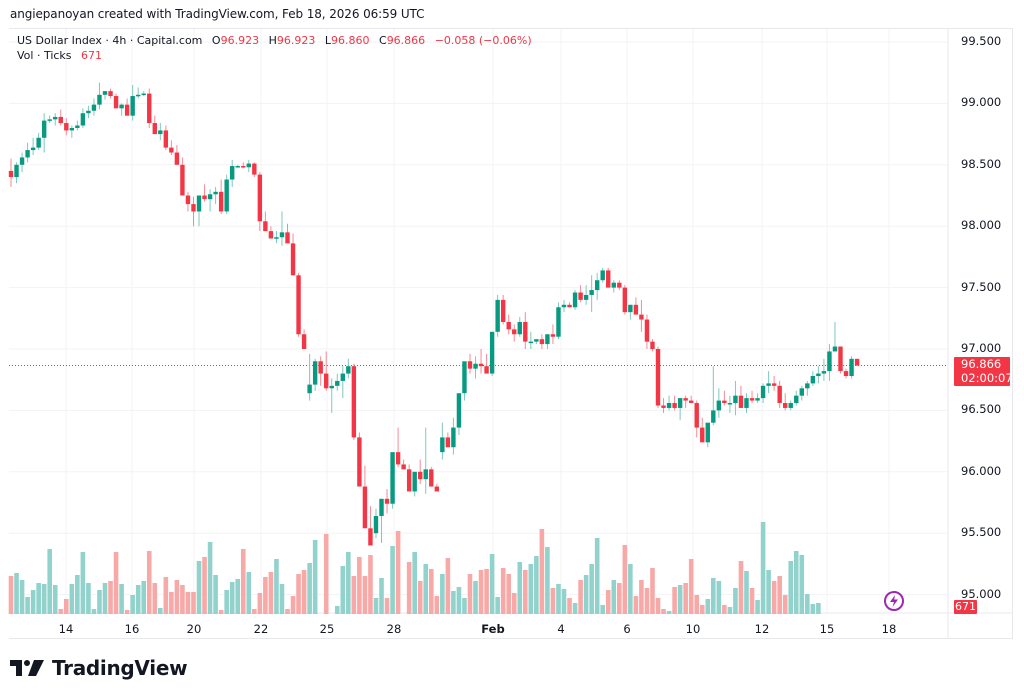  What do you see at coordinates (981, 532) in the screenshot?
I see `price-axis-label: 95.500` at bounding box center [981, 532].